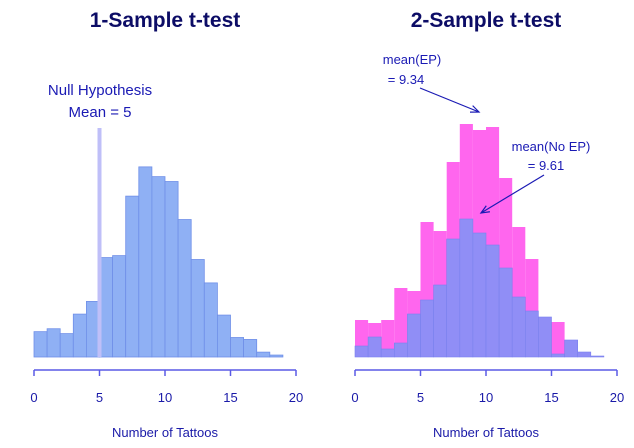 The image size is (634, 448). I want to click on mean-no-ep-label: mean(No EP), so click(551, 146).